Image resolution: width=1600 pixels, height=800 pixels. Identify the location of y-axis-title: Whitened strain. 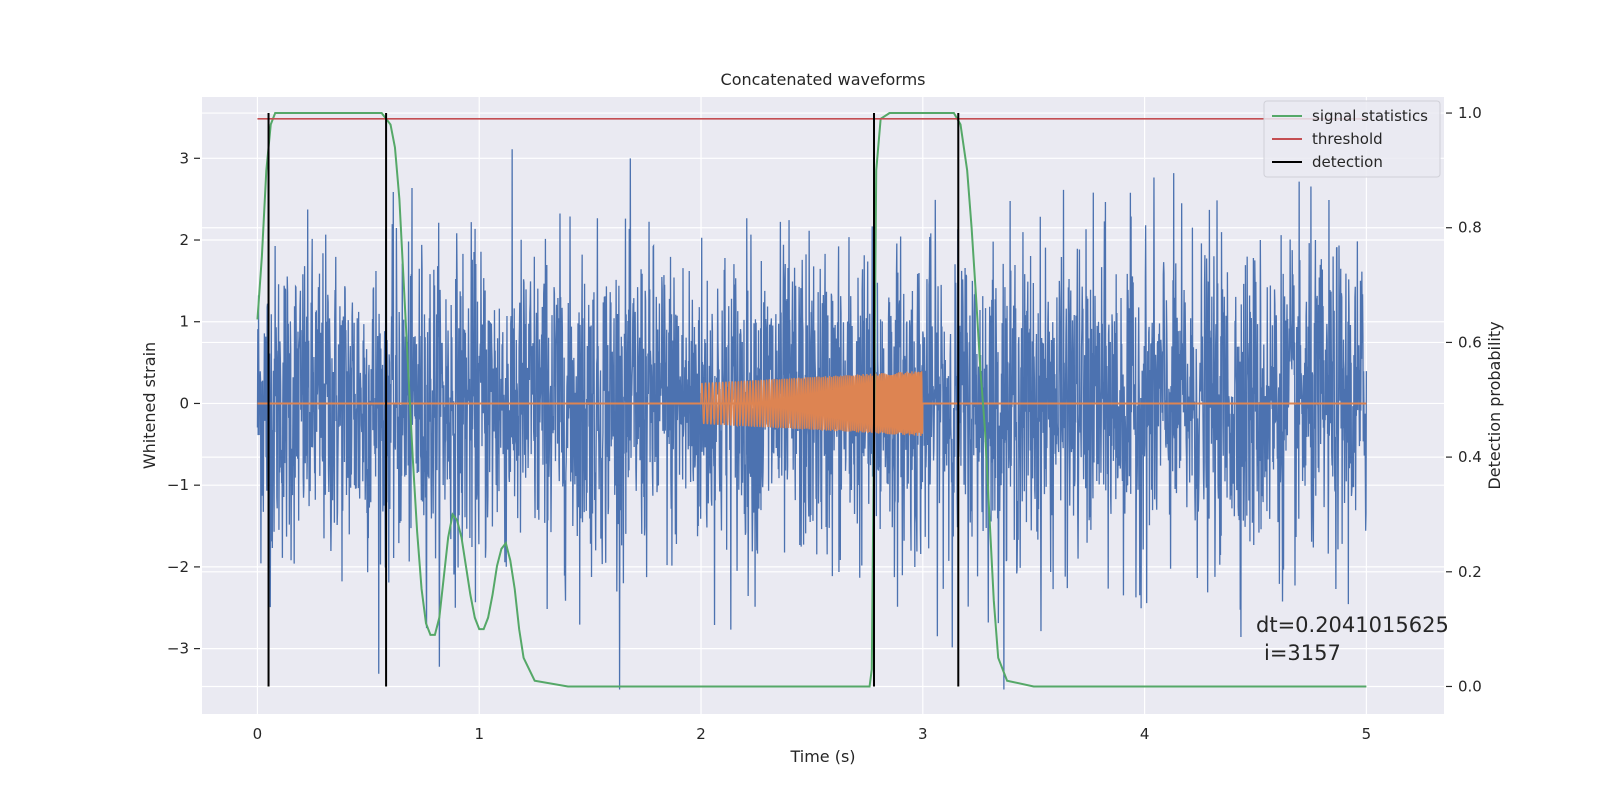
(149, 405).